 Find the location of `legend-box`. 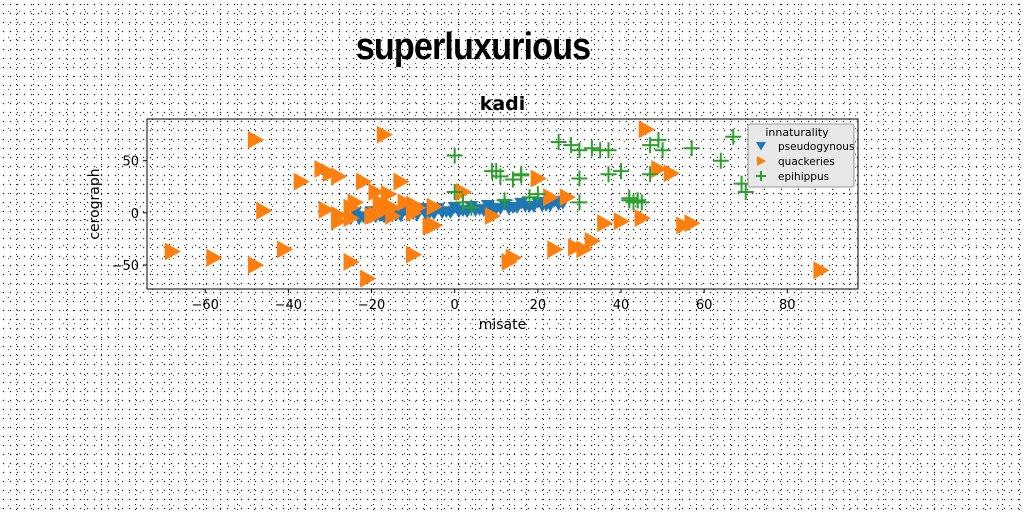

legend-box is located at coordinates (801, 155).